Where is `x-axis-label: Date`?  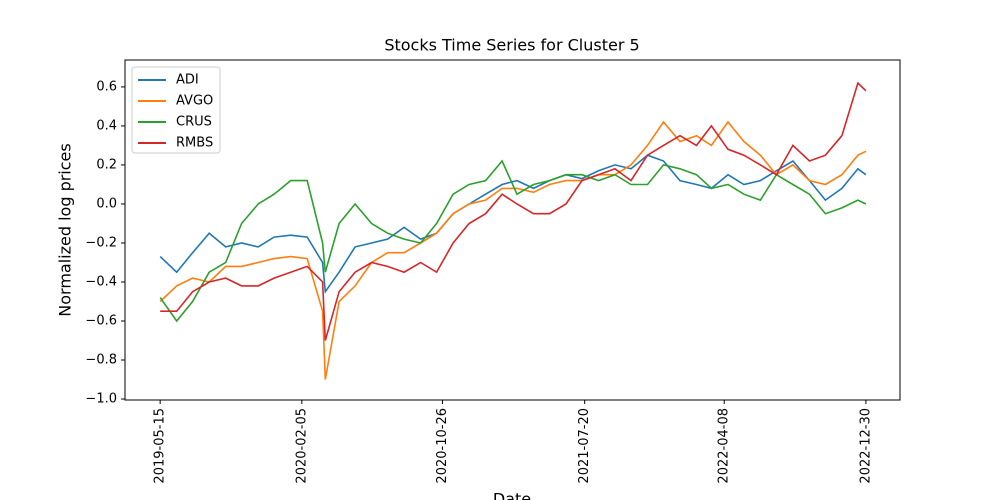 x-axis-label: Date is located at coordinates (512, 495).